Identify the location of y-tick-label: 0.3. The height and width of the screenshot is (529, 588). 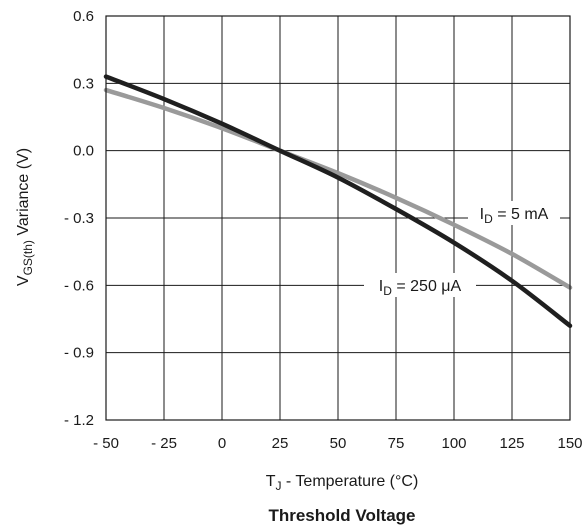
(83, 83).